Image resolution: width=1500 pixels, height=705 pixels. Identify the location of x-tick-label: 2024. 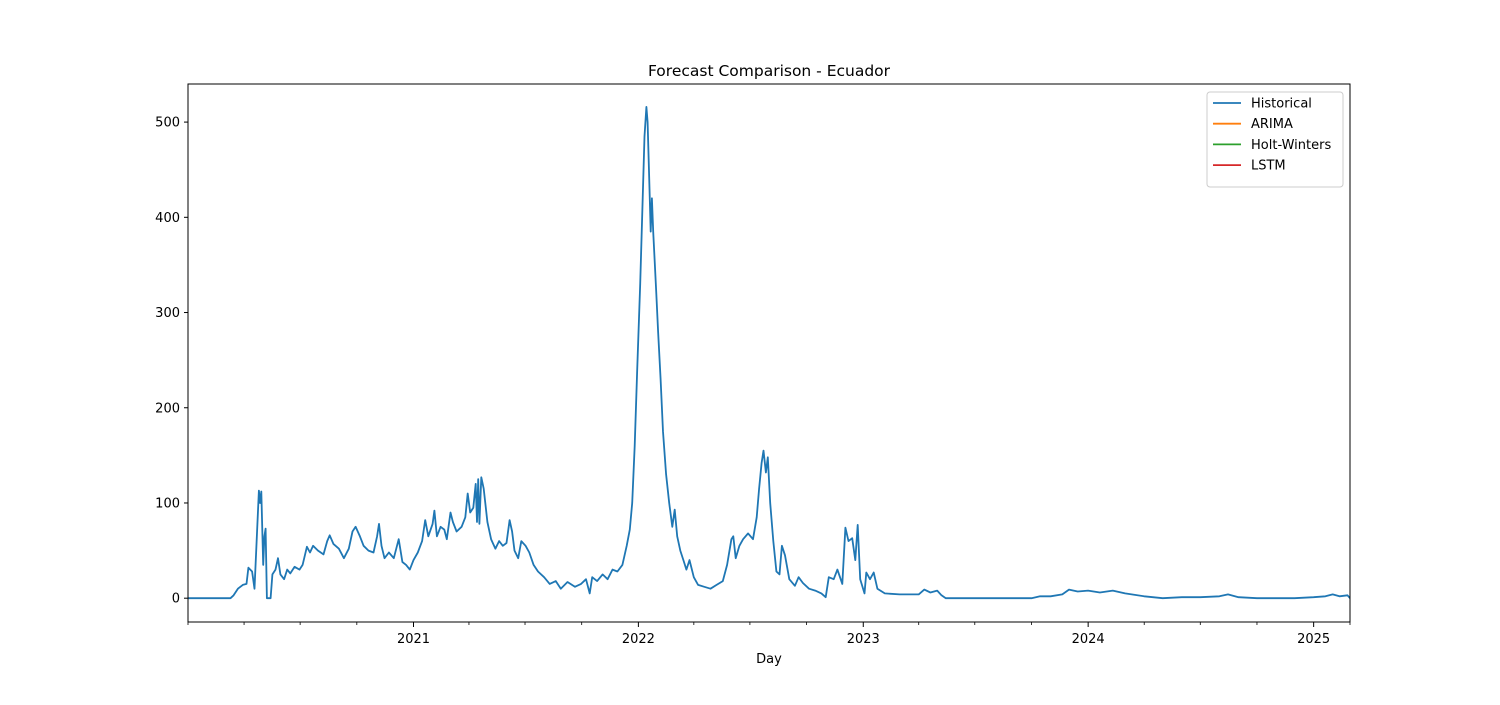
(1088, 639).